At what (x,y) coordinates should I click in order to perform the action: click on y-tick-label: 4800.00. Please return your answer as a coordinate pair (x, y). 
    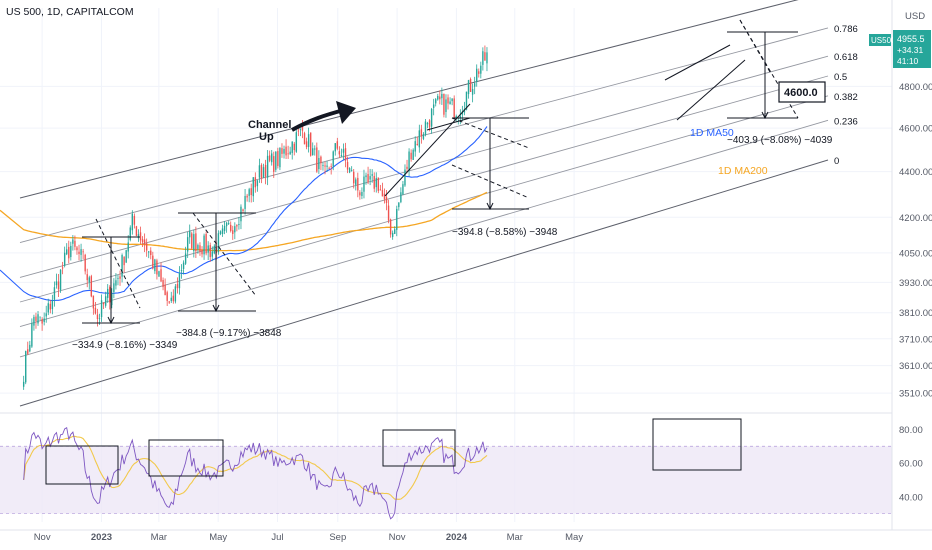
    Looking at the image, I should click on (915, 87).